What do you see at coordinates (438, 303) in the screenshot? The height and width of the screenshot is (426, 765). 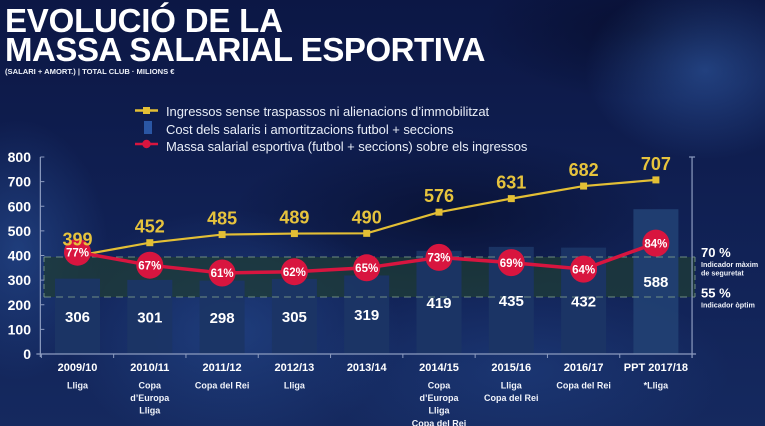 I see `bar-value-label: 419` at bounding box center [438, 303].